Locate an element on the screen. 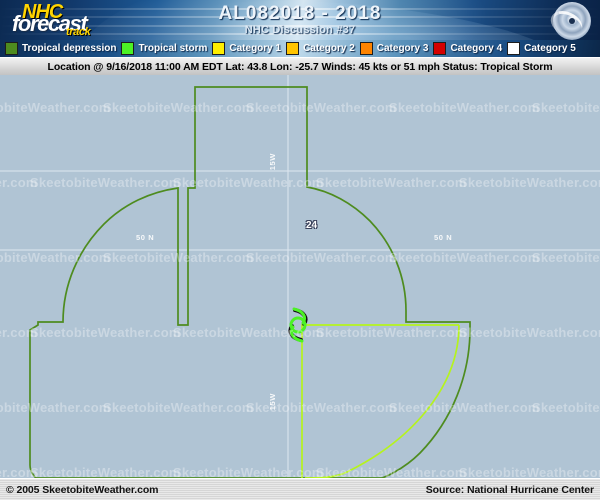 Image resolution: width=600 pixels, height=500 pixels. gridline-label-0: 50 N is located at coordinates (145, 237).